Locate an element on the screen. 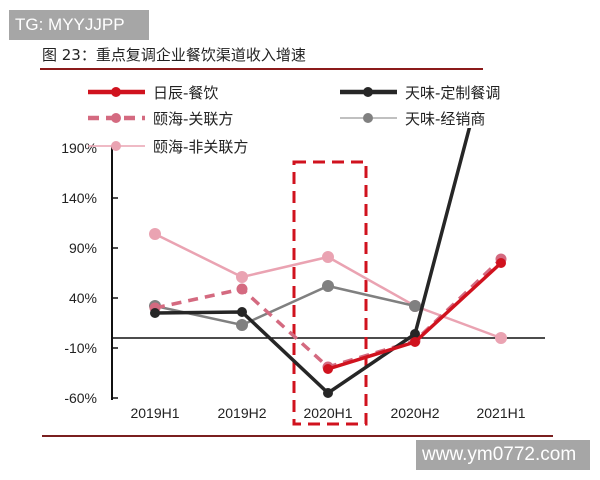 The image size is (600, 480). chart-title: 图 23：重点复调企业餐饮渠道收入增速 is located at coordinates (174, 55).